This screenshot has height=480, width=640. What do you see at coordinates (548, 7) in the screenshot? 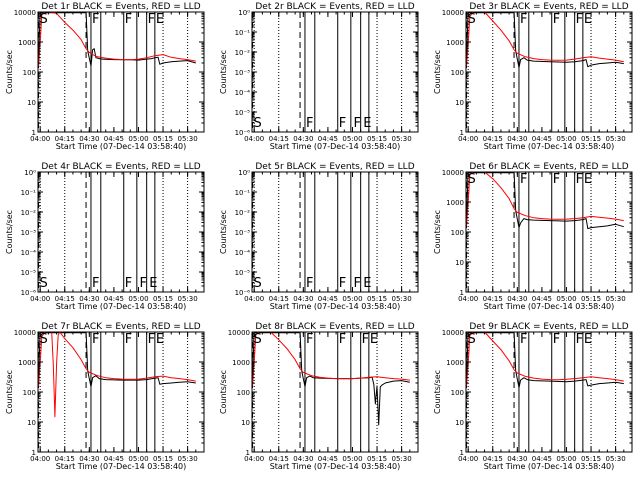
I see `panel-title: Det 3r BLACK = Events, RED = LLD` at bounding box center [548, 7].